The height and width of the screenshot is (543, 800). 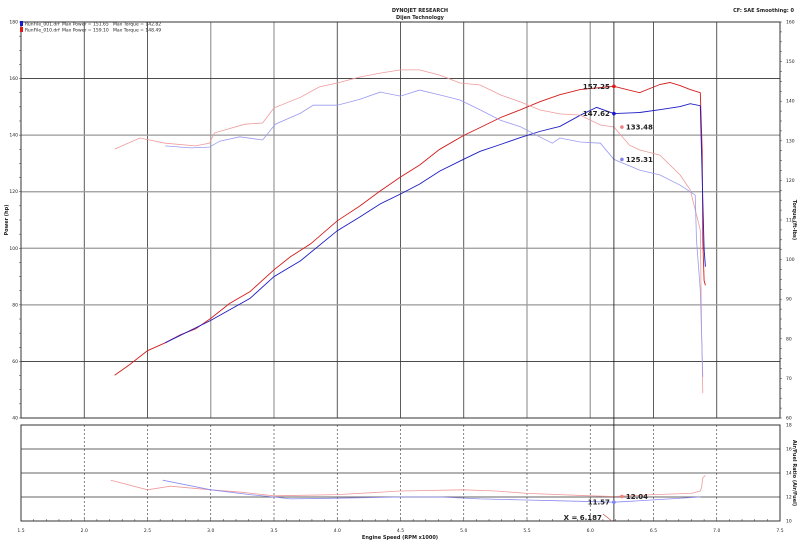 I want to click on cursor-value-afr: 12.04, so click(x=637, y=497).